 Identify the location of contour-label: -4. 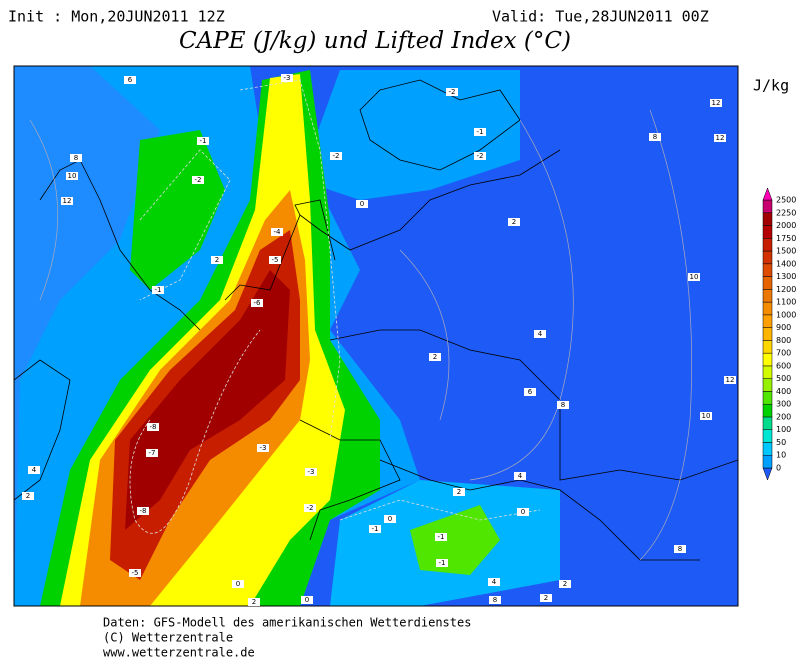
(278, 232).